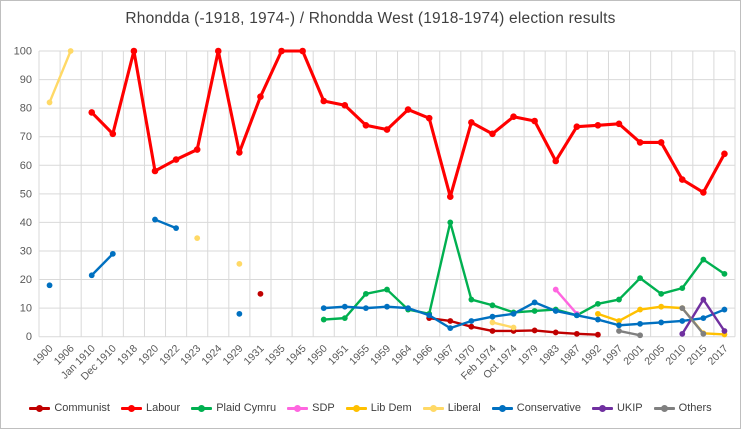  Describe the element at coordinates (23, 195) in the screenshot. I see `y-axis-labels: 0 10 20 30 40 50 60 70 80 90 100` at that location.